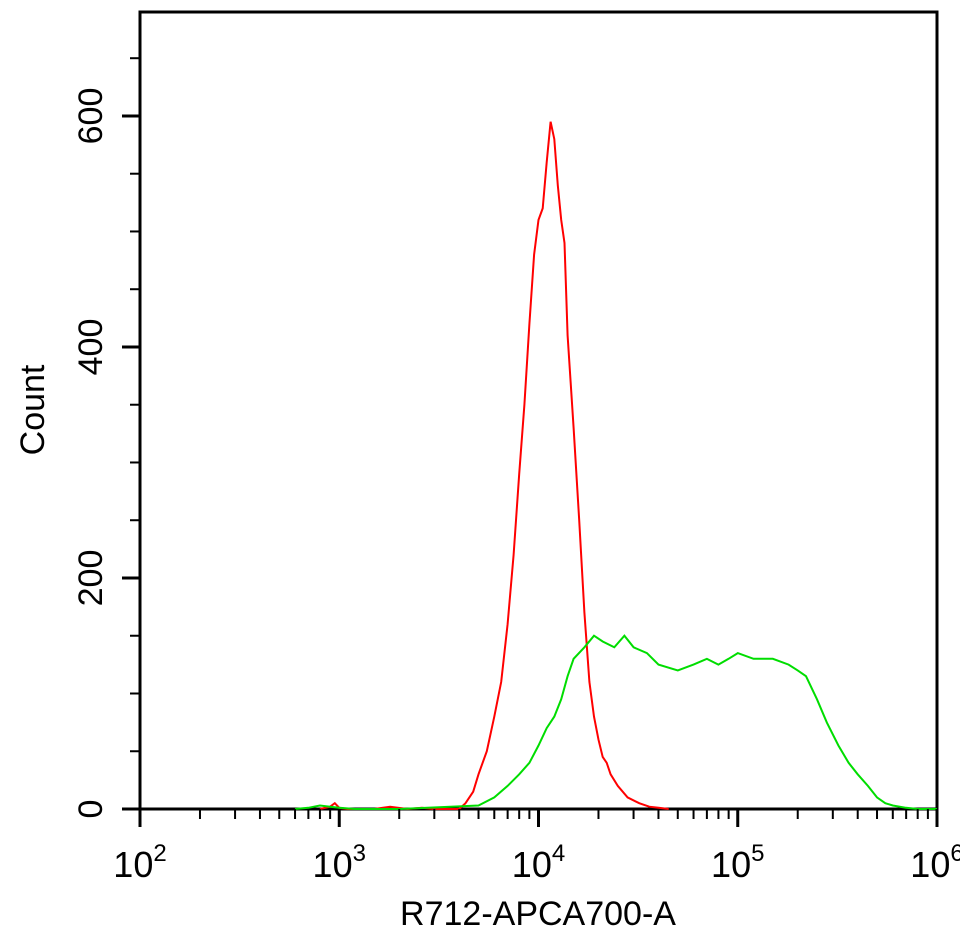 The height and width of the screenshot is (938, 960). I want to click on x-axis-ticks: 10² 10³ 10⁴ 10⁵ 10⁶, so click(536, 847).